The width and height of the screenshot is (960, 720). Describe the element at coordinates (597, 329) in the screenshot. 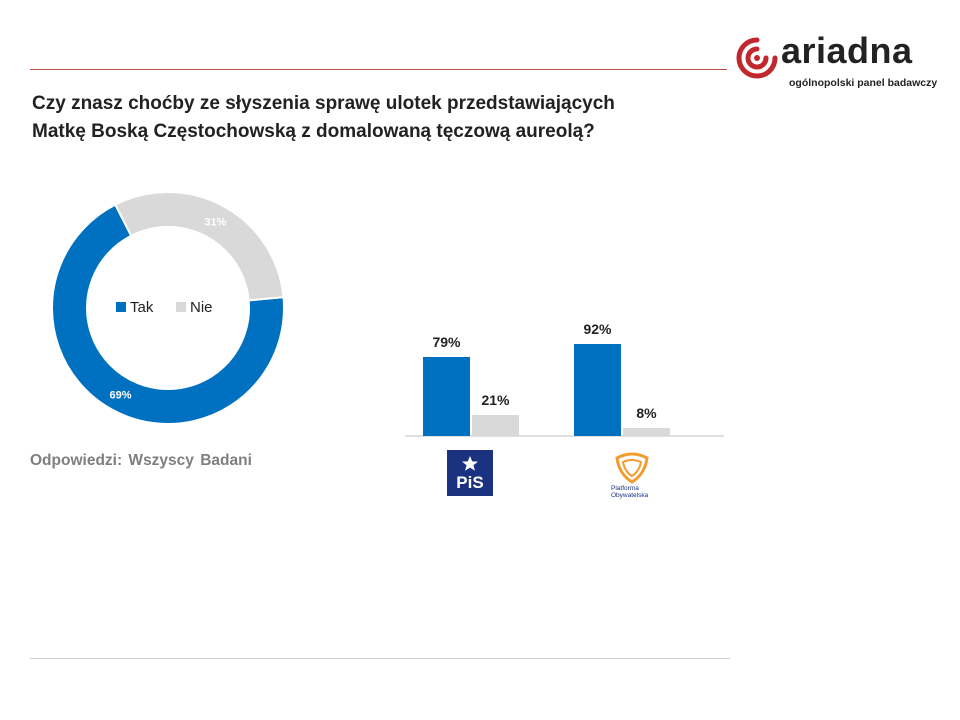

I see `bar-label-po-tak: 92%` at that location.